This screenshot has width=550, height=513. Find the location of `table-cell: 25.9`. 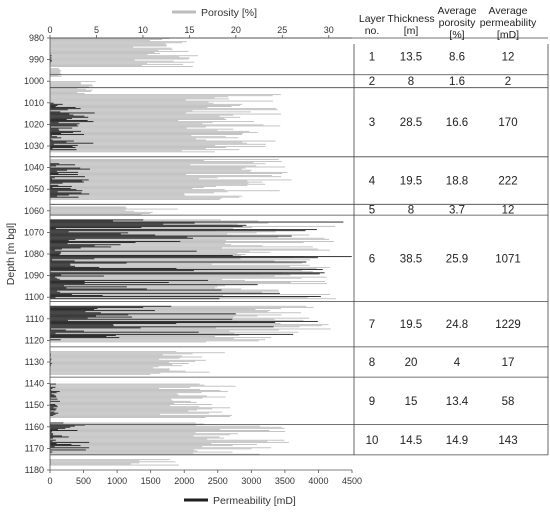

table-cell: 25.9 is located at coordinates (457, 259).